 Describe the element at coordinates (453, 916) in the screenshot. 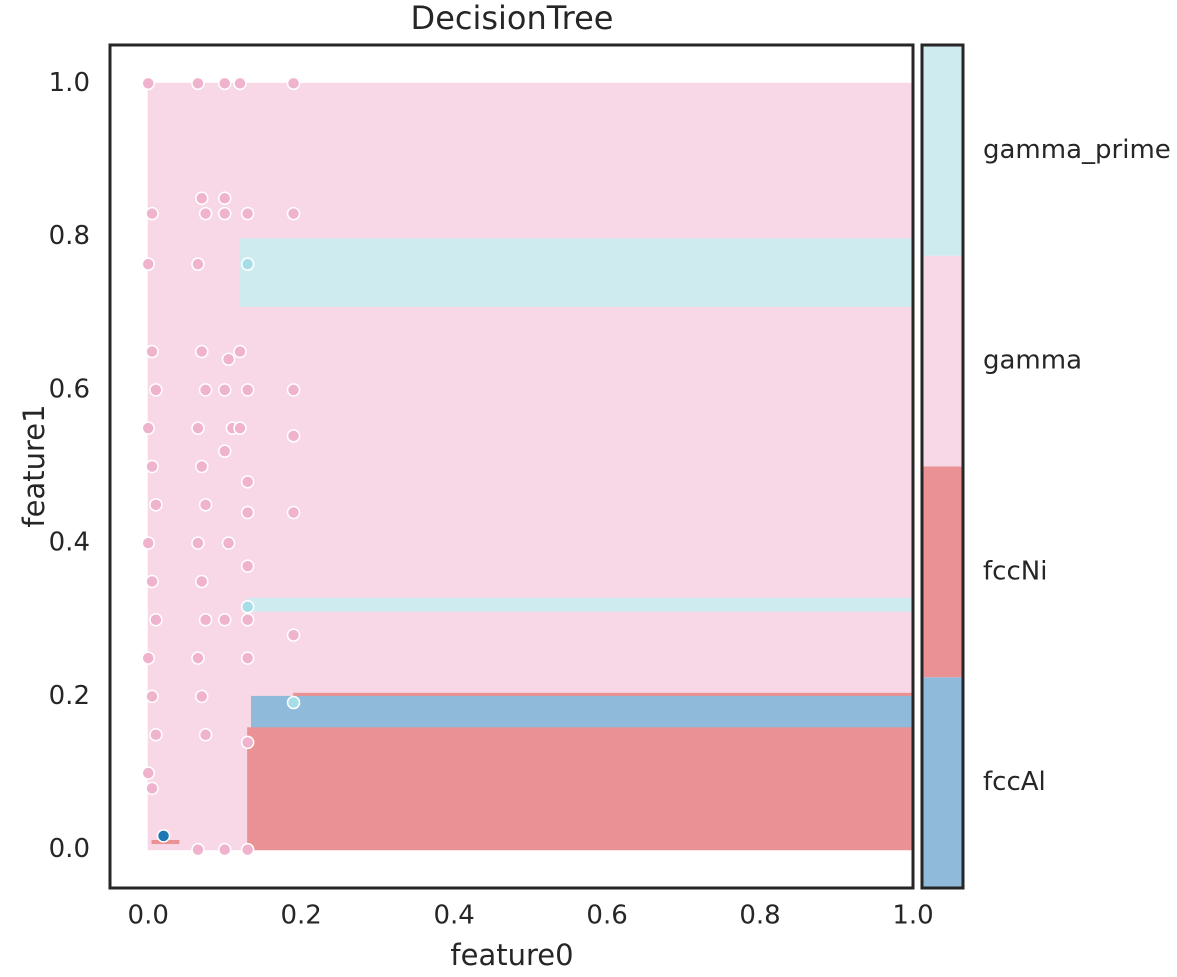

I see `x-tick-label: 0.4` at that location.